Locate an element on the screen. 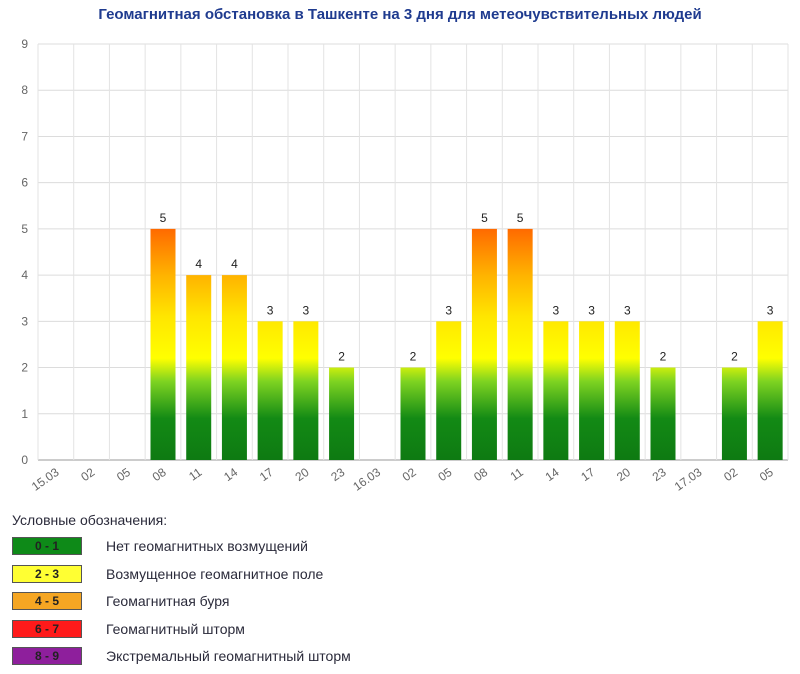  legend-label: Возмущенное геомагнитное поле is located at coordinates (215, 573).